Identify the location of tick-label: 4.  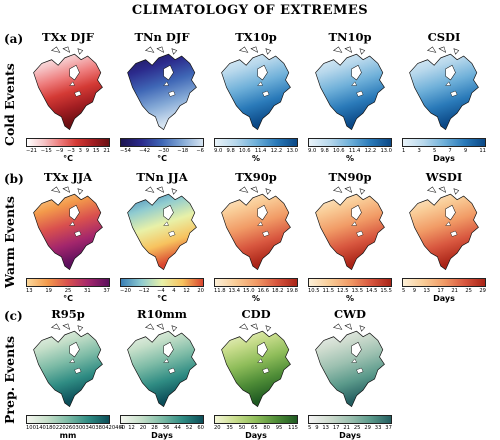
(122, 428).